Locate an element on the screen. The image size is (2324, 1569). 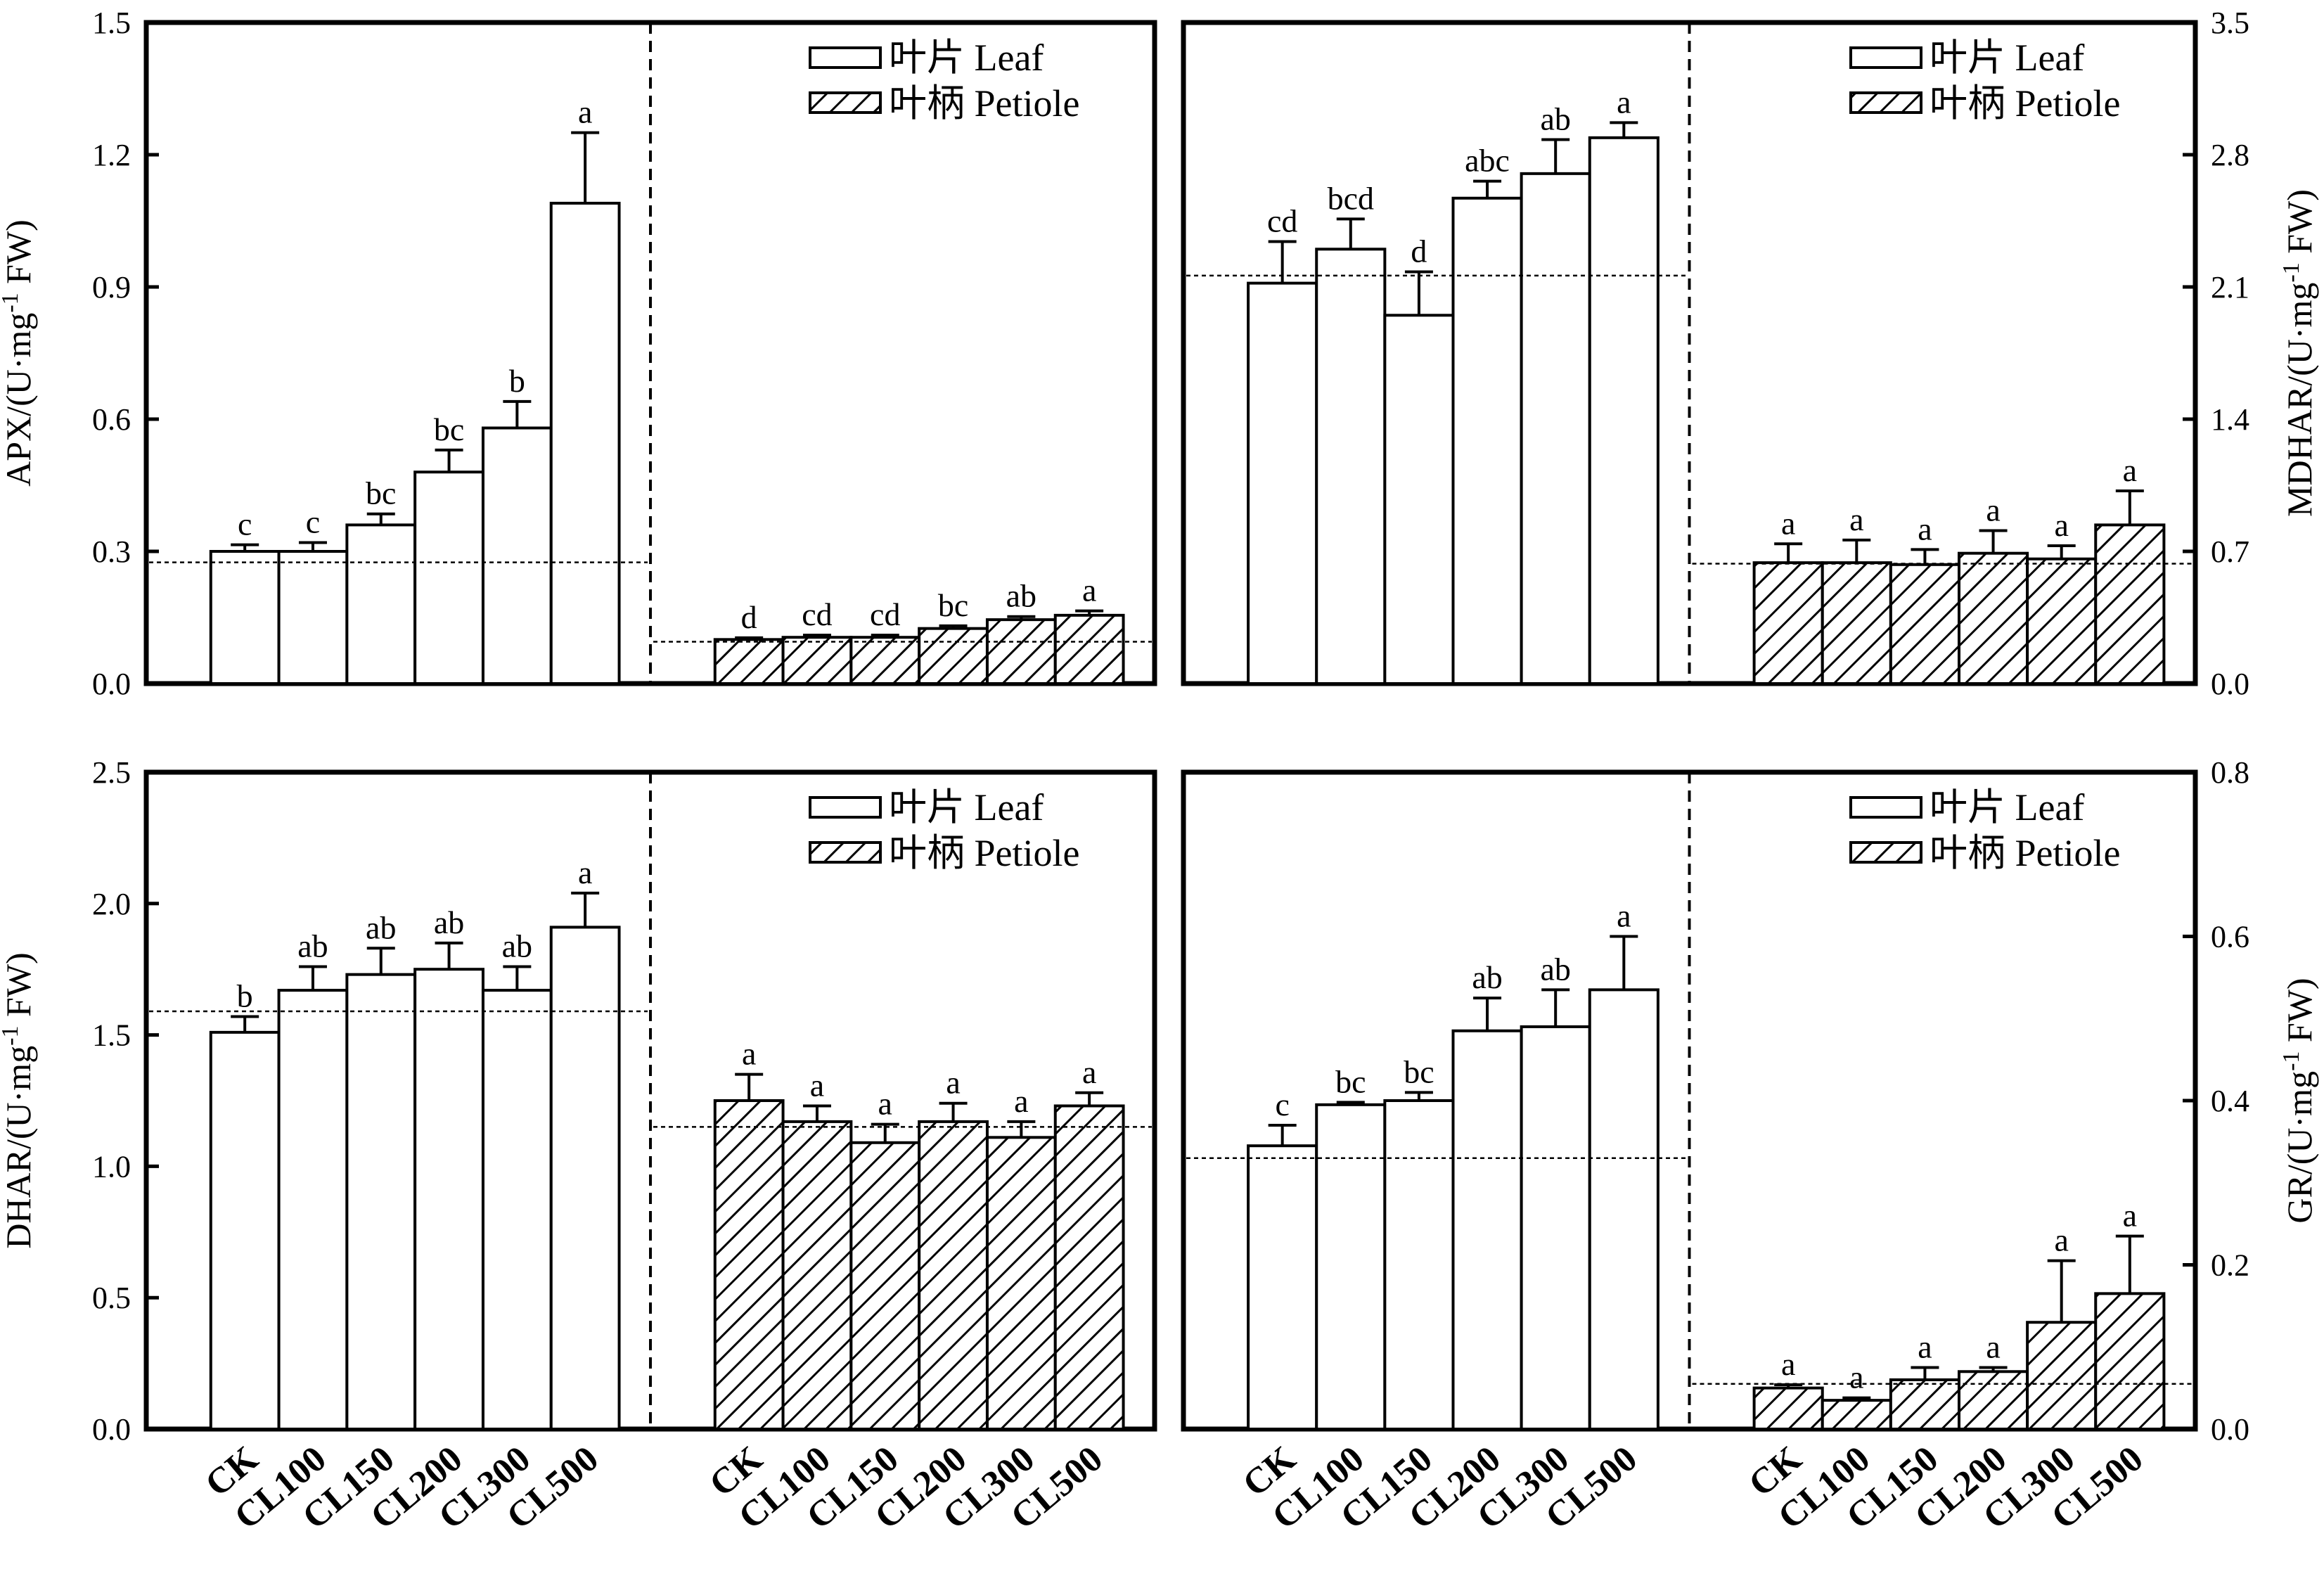
significance-label: abc is located at coordinates (1487, 161).